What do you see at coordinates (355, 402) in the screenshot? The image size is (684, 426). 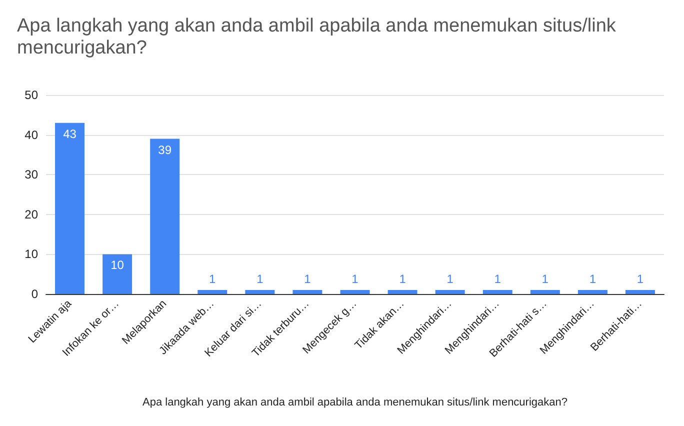 I see `x-axis-title: Apa langkah yang akan anda ambil apabila anda menemukan situs/link mencurigakan?` at bounding box center [355, 402].